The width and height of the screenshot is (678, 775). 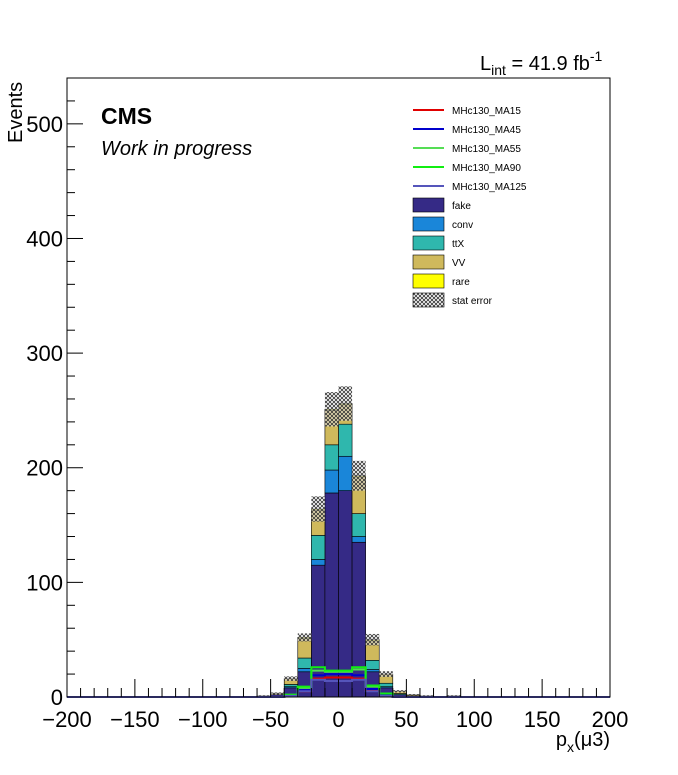 What do you see at coordinates (548, 64) in the screenshot?
I see `lumi-value: = 41.9 fb` at bounding box center [548, 64].